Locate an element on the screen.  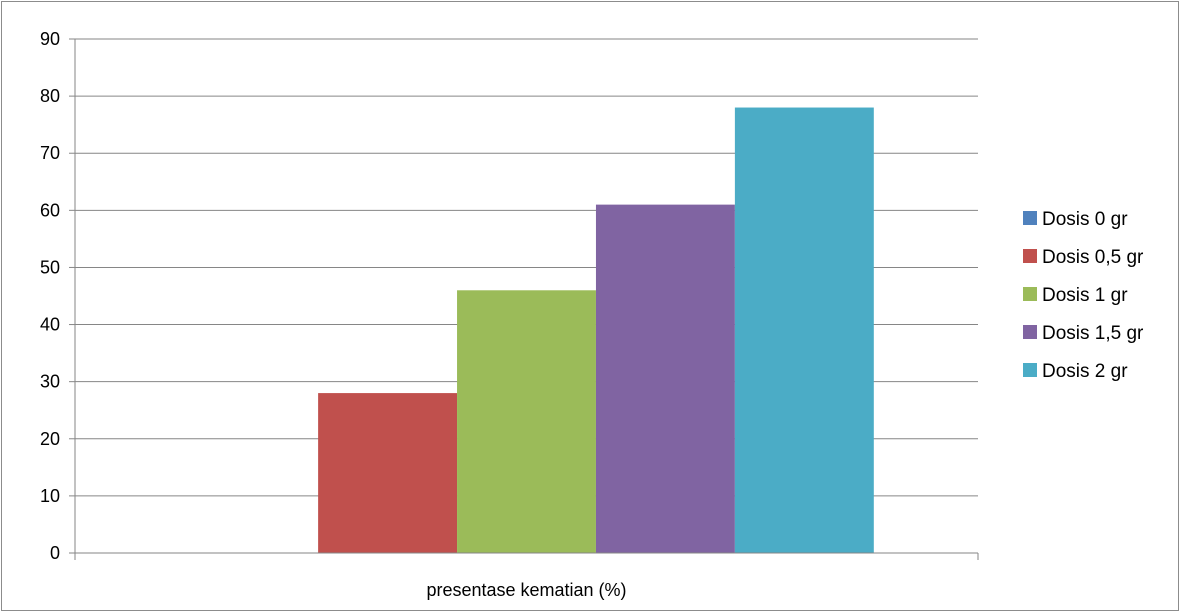
y-tick-label: 50 is located at coordinates (50, 267).